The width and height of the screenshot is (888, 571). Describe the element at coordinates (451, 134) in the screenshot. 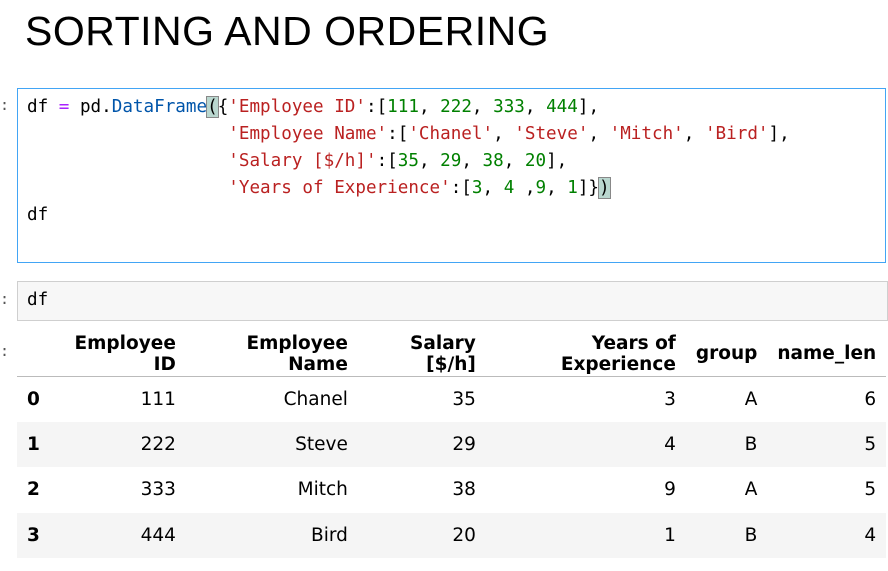

I see `code-token: 'Chanel'` at that location.